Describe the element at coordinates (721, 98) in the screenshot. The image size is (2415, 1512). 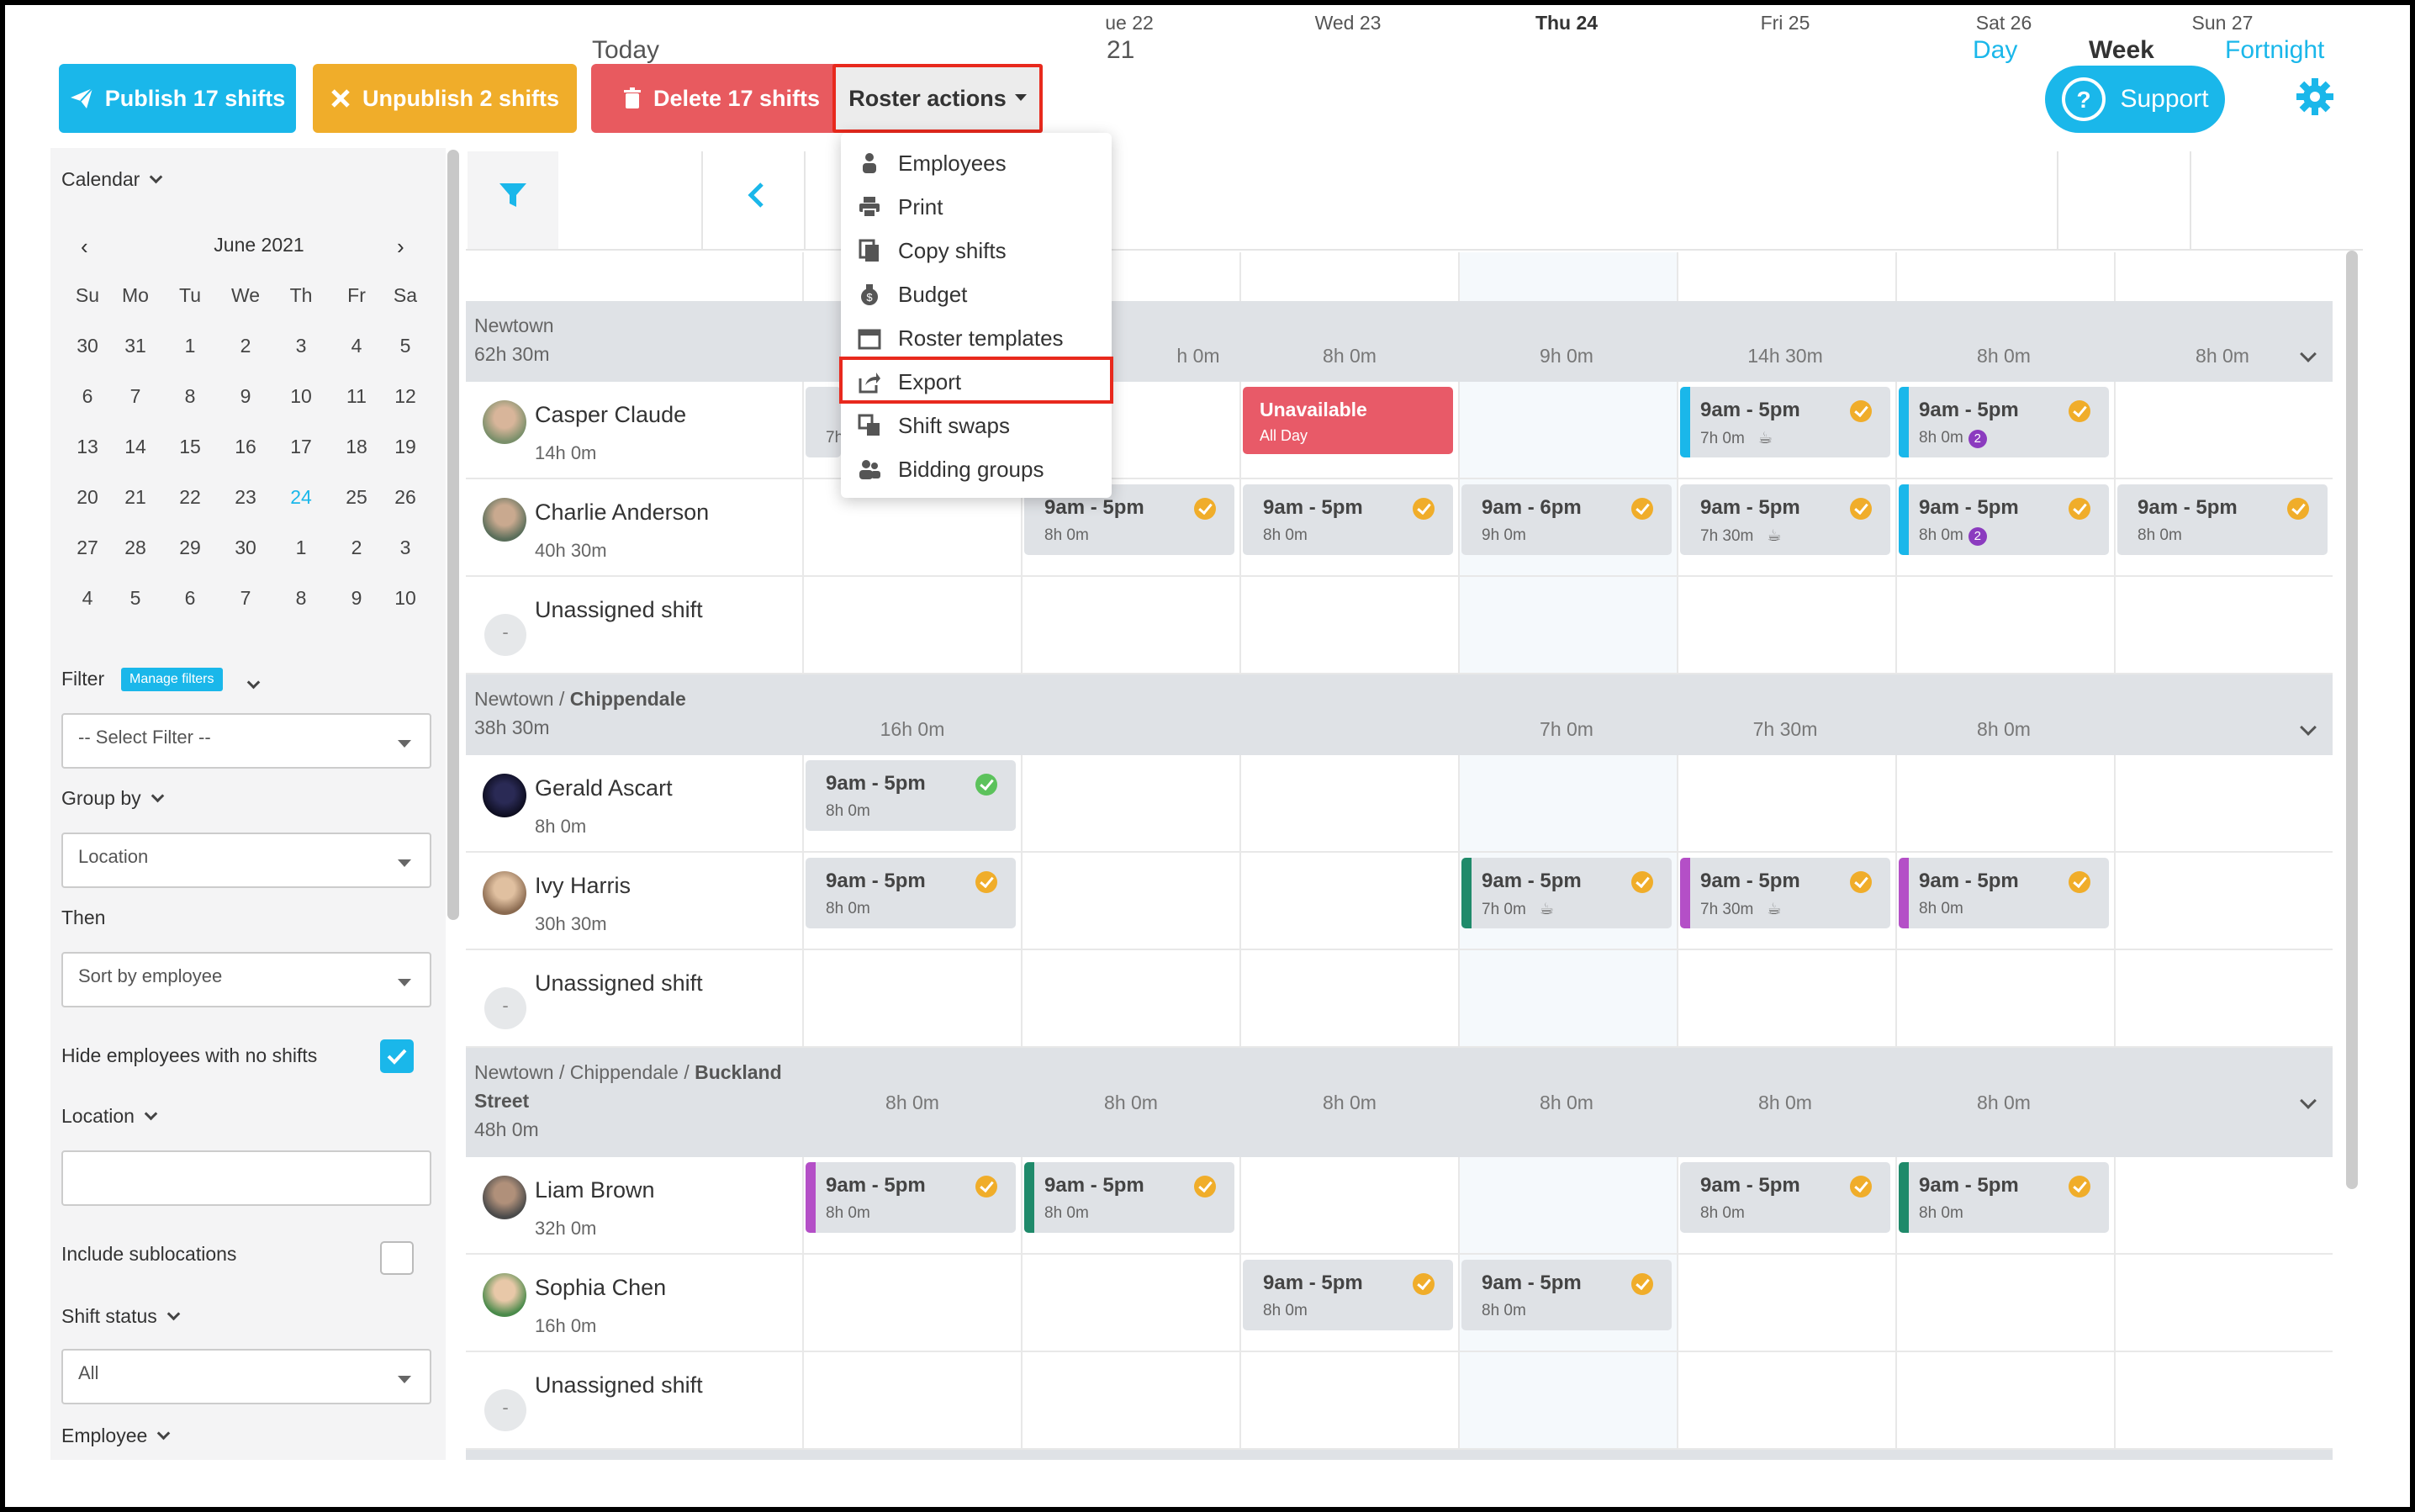
I see `delete-shifts-button: Delete 17 shifts` at that location.